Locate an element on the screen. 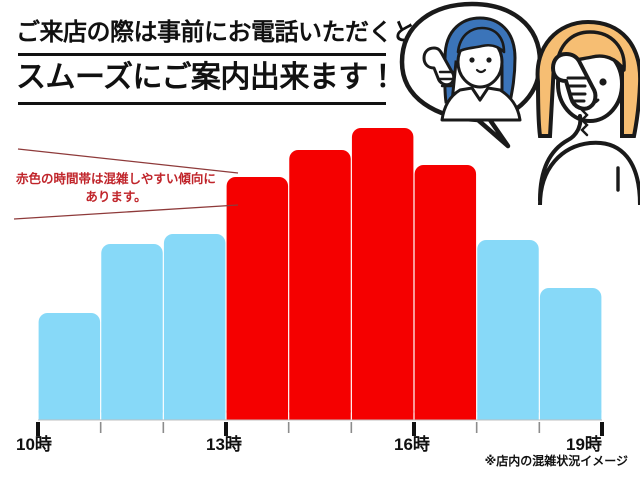  headline: ご来店の際は事前にお電話いただくと スムーズにご案内出来ます！ is located at coordinates (216, 63).